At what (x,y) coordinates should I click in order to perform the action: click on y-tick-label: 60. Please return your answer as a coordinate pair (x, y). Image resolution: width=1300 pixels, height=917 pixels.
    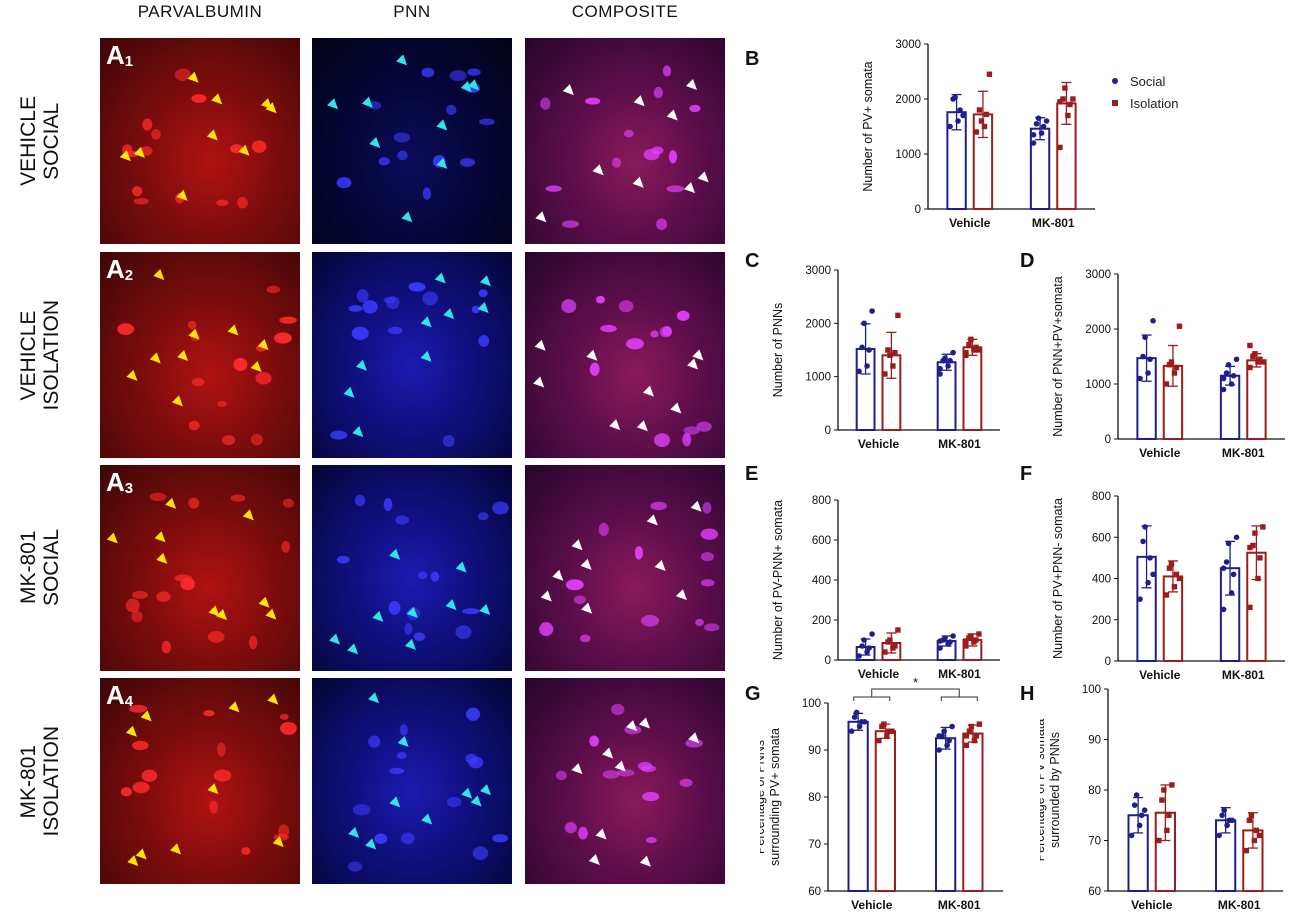
    Looking at the image, I should click on (1094, 892).